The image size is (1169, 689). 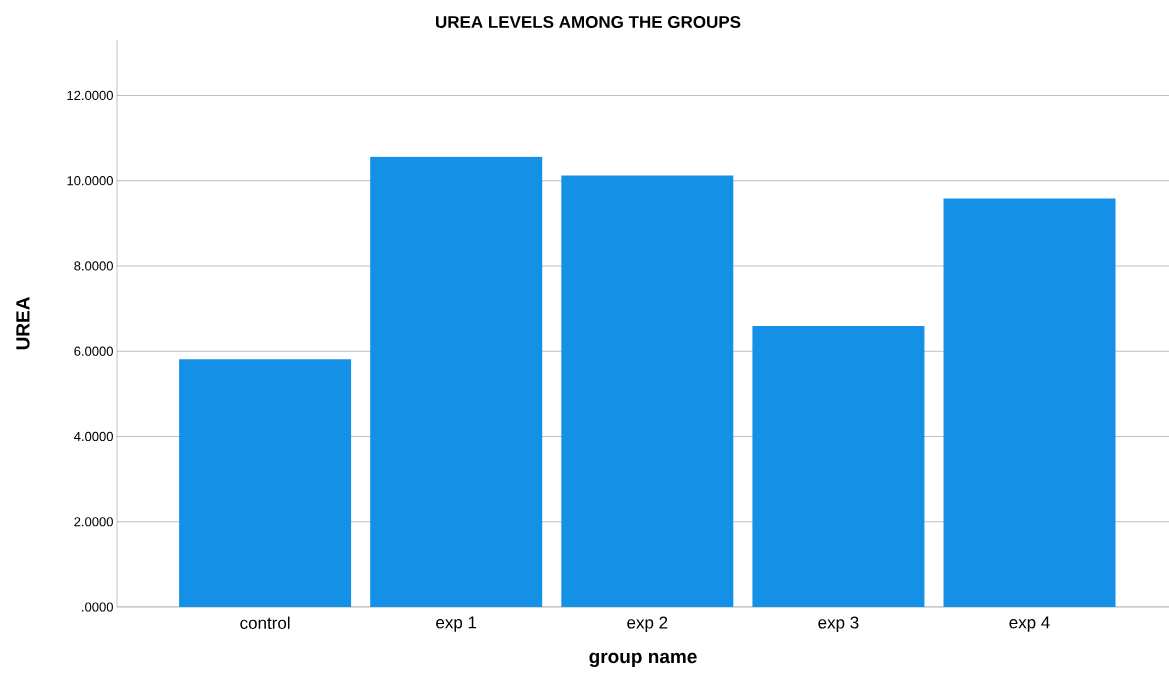 What do you see at coordinates (647, 624) in the screenshot?
I see `x-tick-label: exp 2` at bounding box center [647, 624].